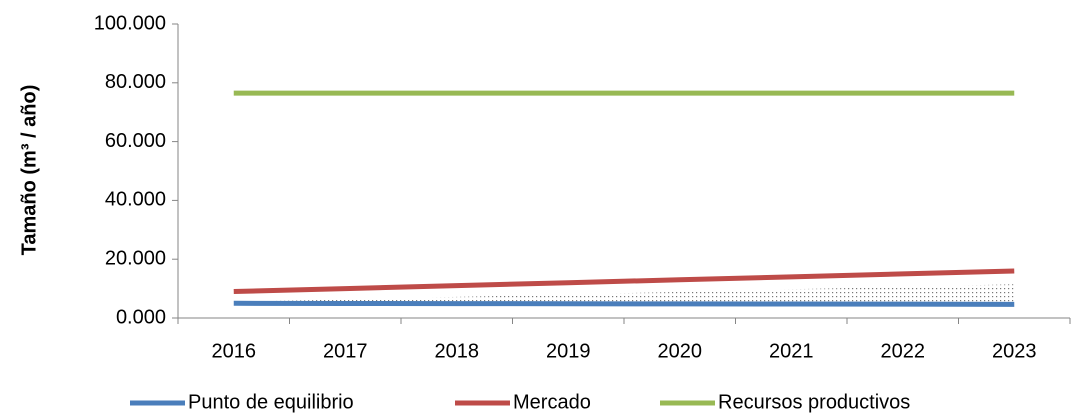 This screenshot has width=1075, height=419. I want to click on legend-label: Mercado, so click(552, 402).